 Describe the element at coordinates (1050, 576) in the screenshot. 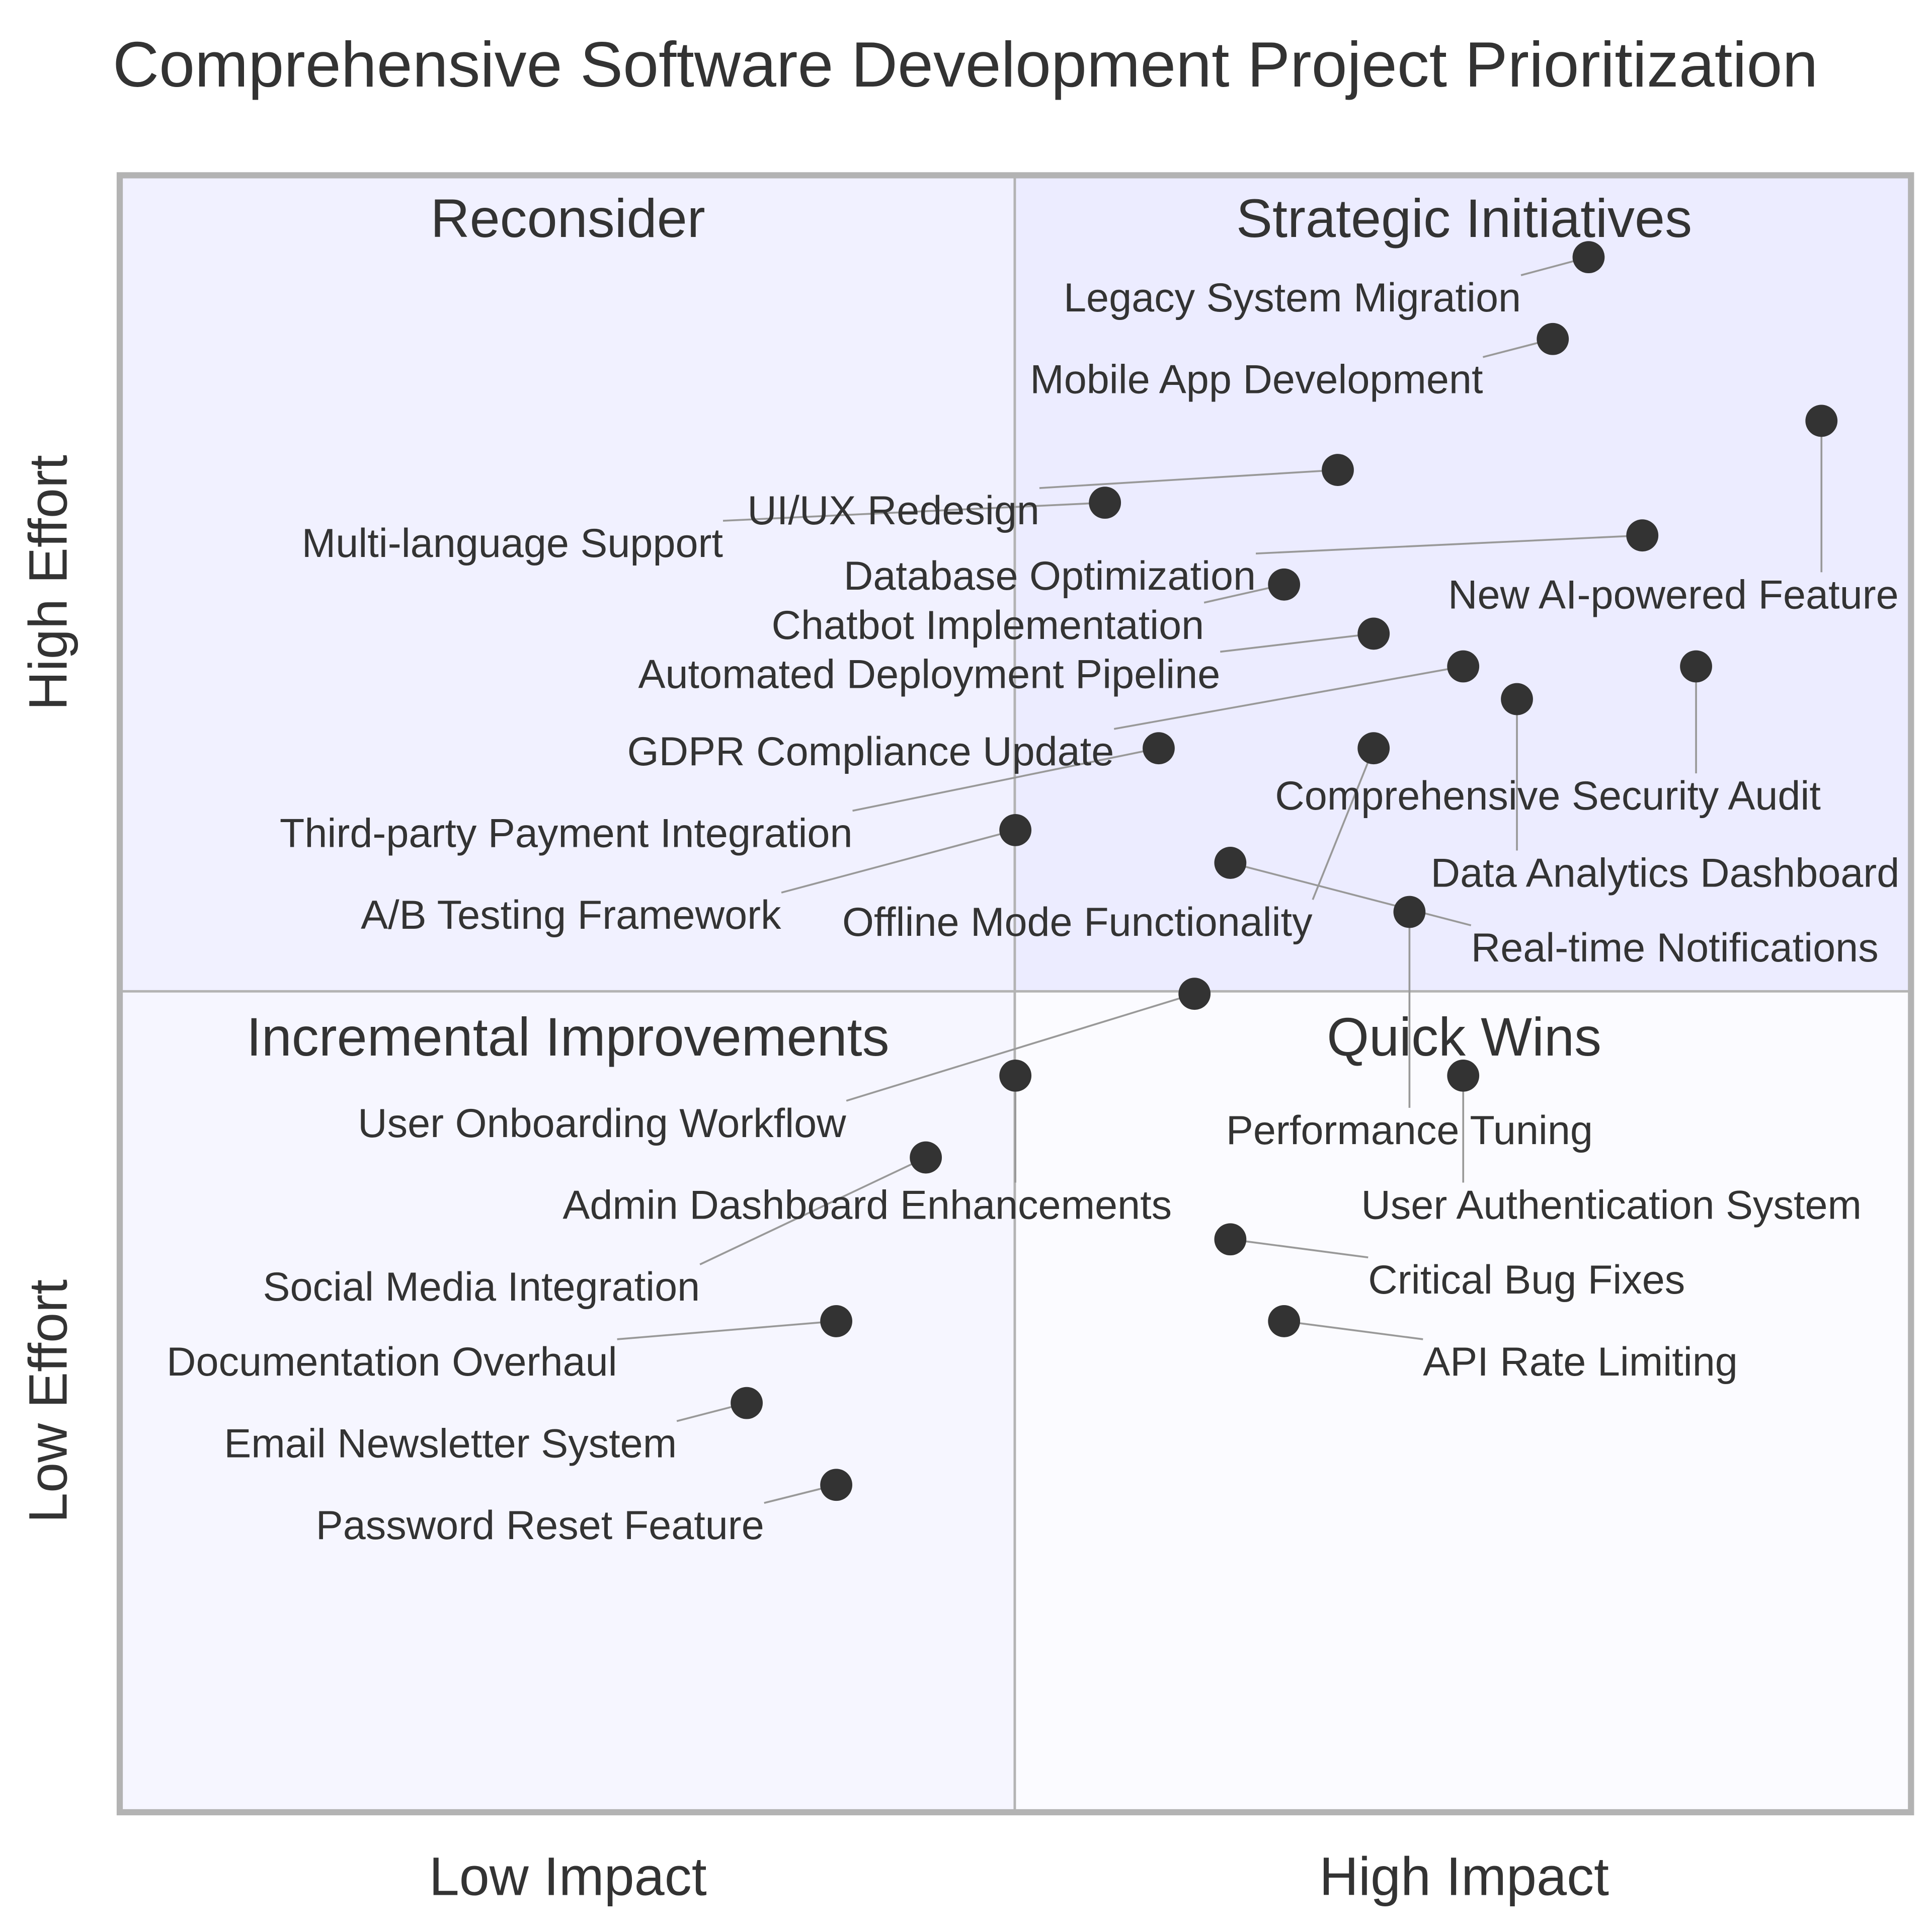

I see `data-point-label: Database Optimization` at that location.